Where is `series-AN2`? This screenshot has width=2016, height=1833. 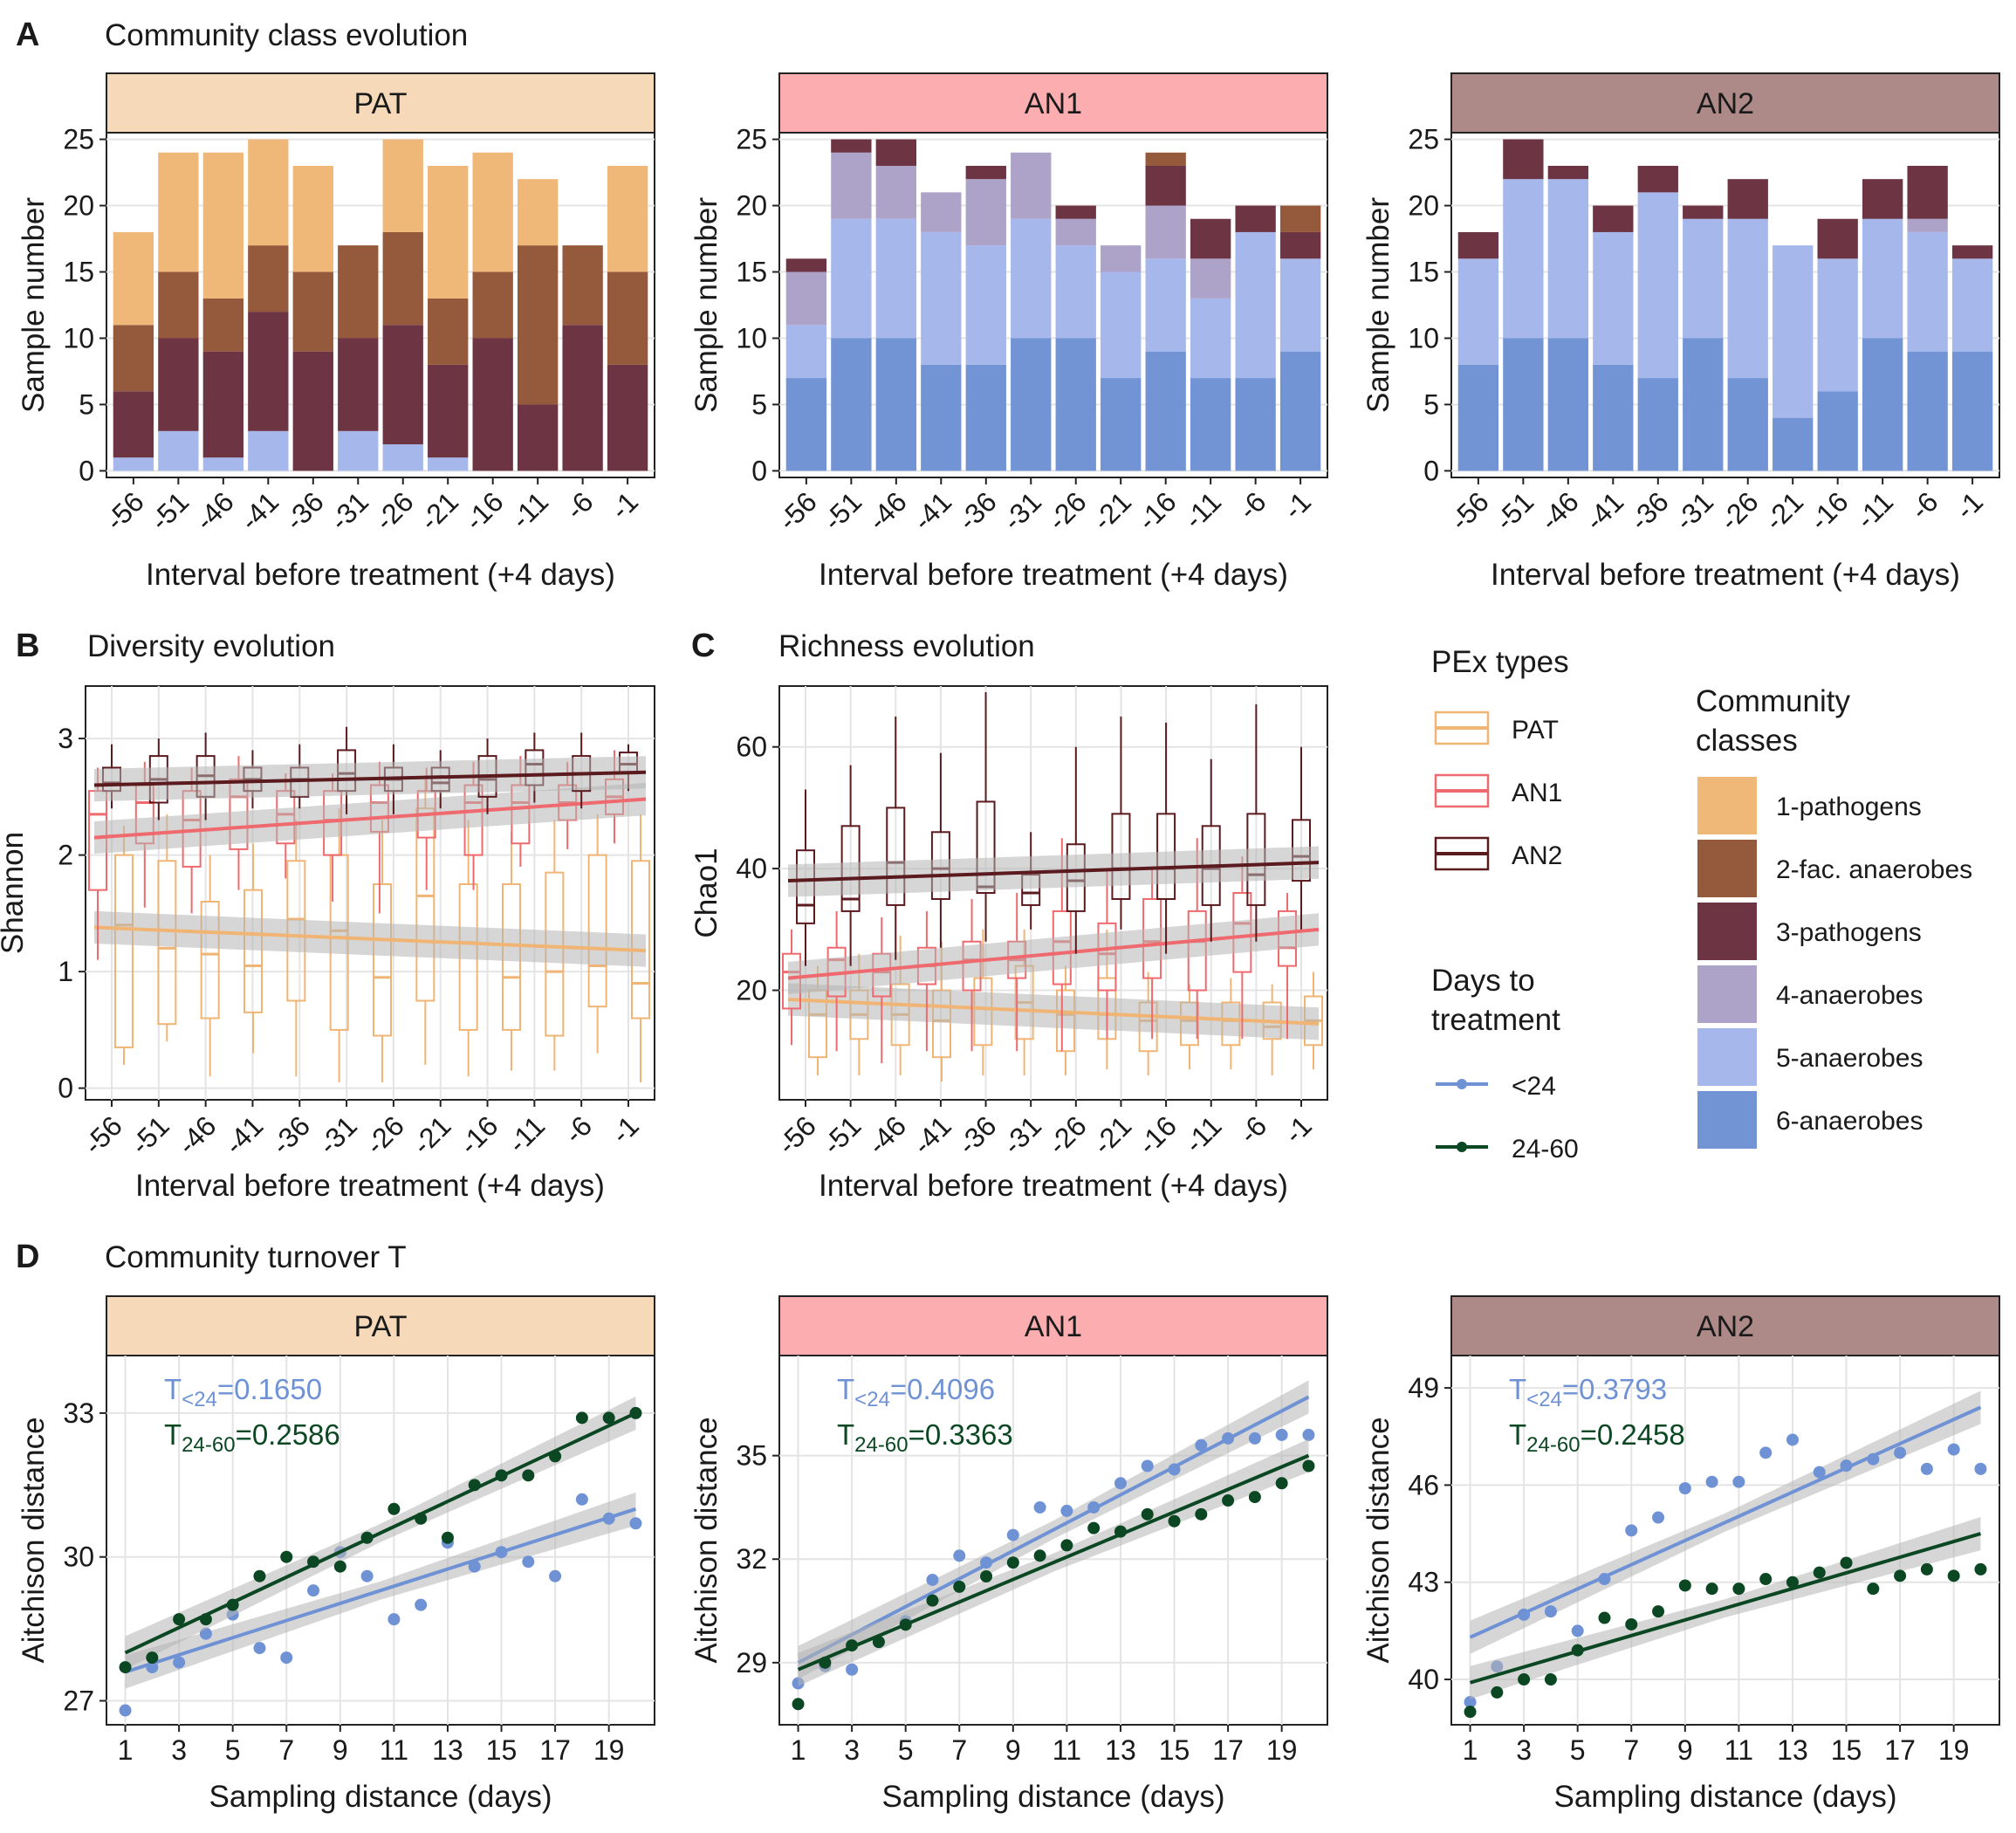
series-AN2 is located at coordinates (1053, 828).